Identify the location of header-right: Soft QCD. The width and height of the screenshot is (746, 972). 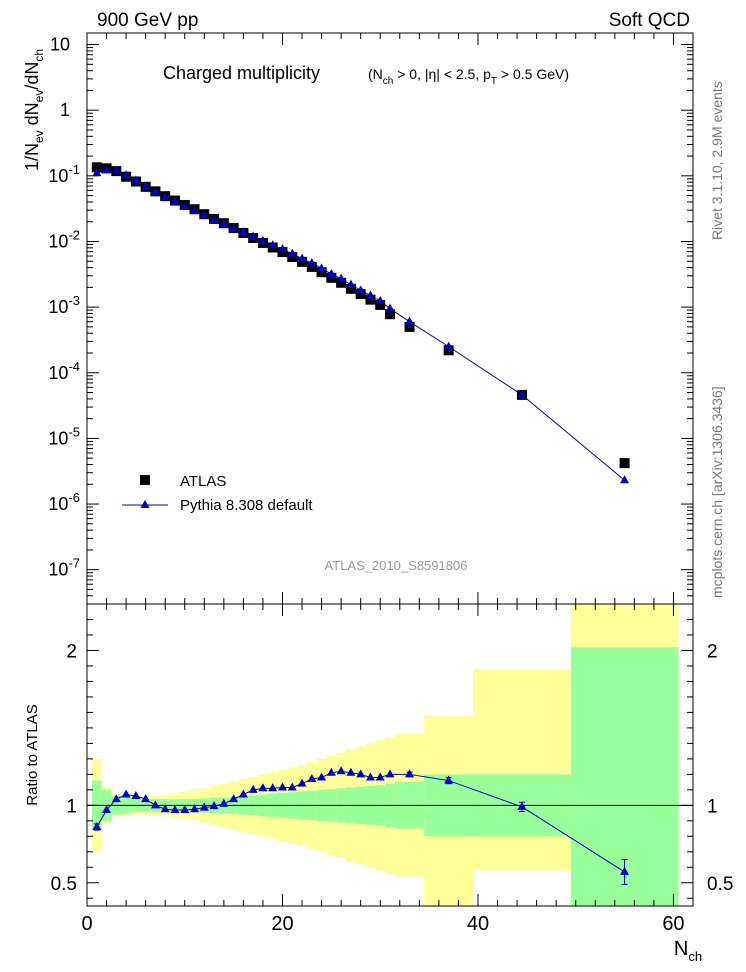
(649, 20).